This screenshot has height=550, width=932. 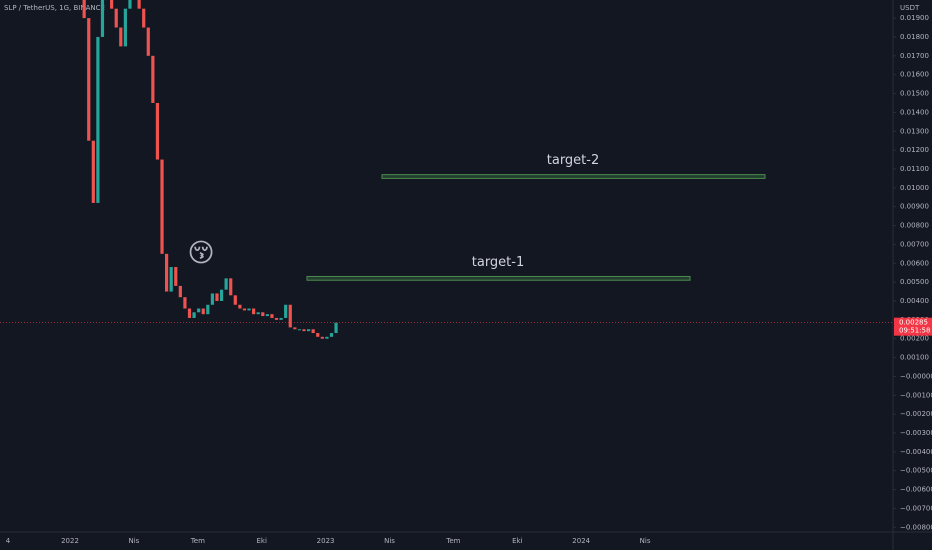 What do you see at coordinates (914, 169) in the screenshot?
I see `y-tick-label: 0.01100` at bounding box center [914, 169].